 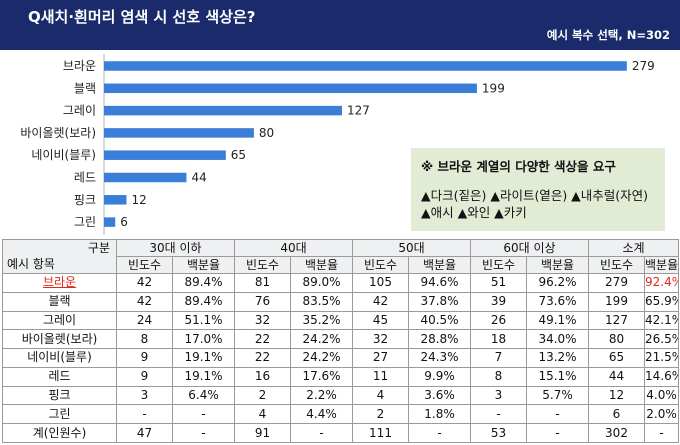 What do you see at coordinates (266, 133) in the screenshot?
I see `value-label: 80` at bounding box center [266, 133].